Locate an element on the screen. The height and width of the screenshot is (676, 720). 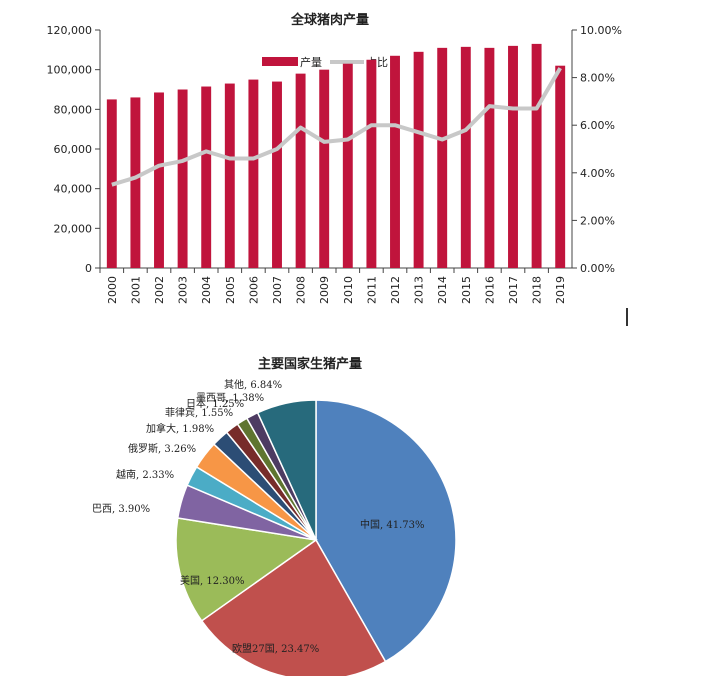
x-tick-label: 2010 is located at coordinates (348, 290).